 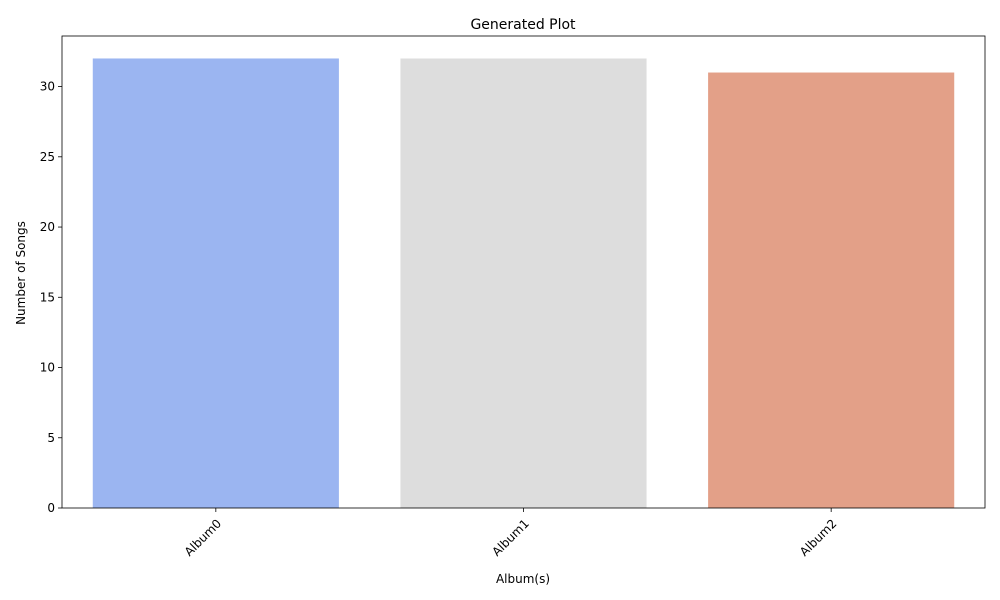 What do you see at coordinates (47, 87) in the screenshot?
I see `y-tick-label: 30` at bounding box center [47, 87].